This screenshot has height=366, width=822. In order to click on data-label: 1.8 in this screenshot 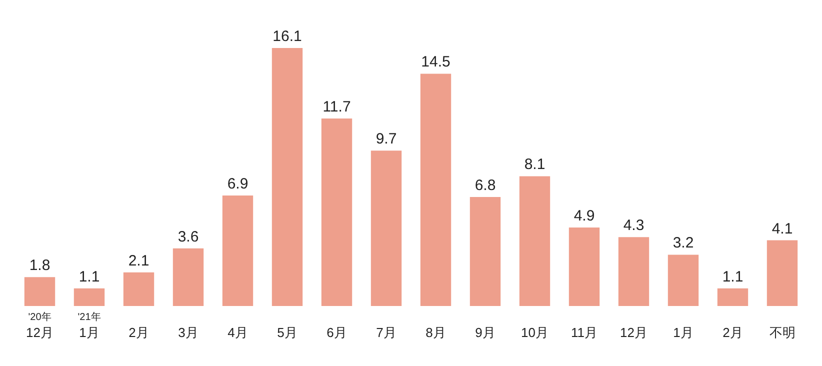, I will do `click(39, 265)`.